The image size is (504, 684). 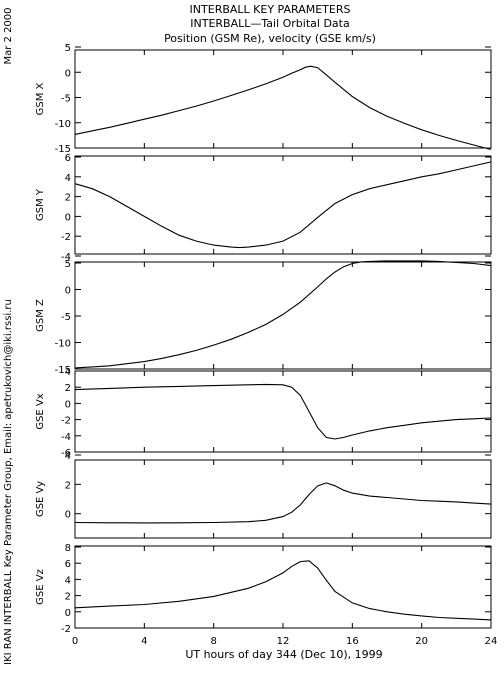 I want to click on x-tick-label: 12, so click(x=283, y=641).